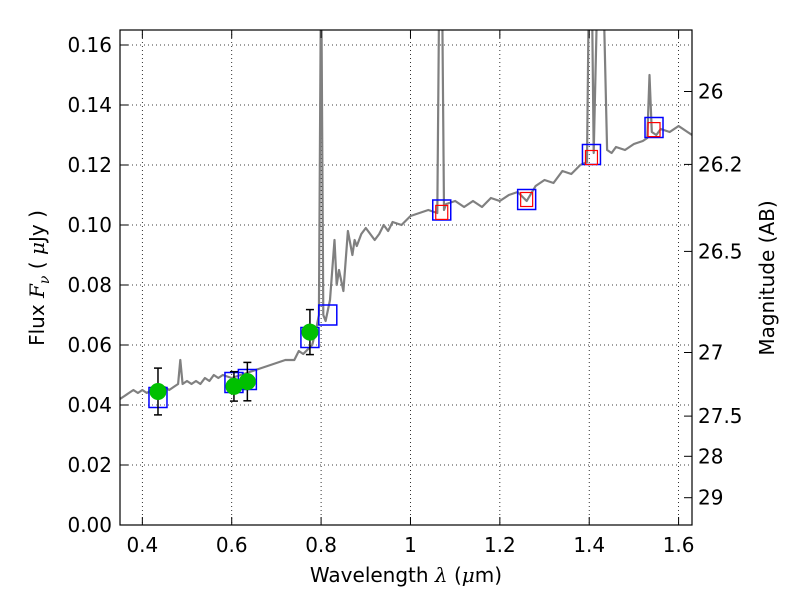 The height and width of the screenshot is (600, 800). Describe the element at coordinates (720, 251) in the screenshot. I see `mag-tick-label: 26.5` at that location.